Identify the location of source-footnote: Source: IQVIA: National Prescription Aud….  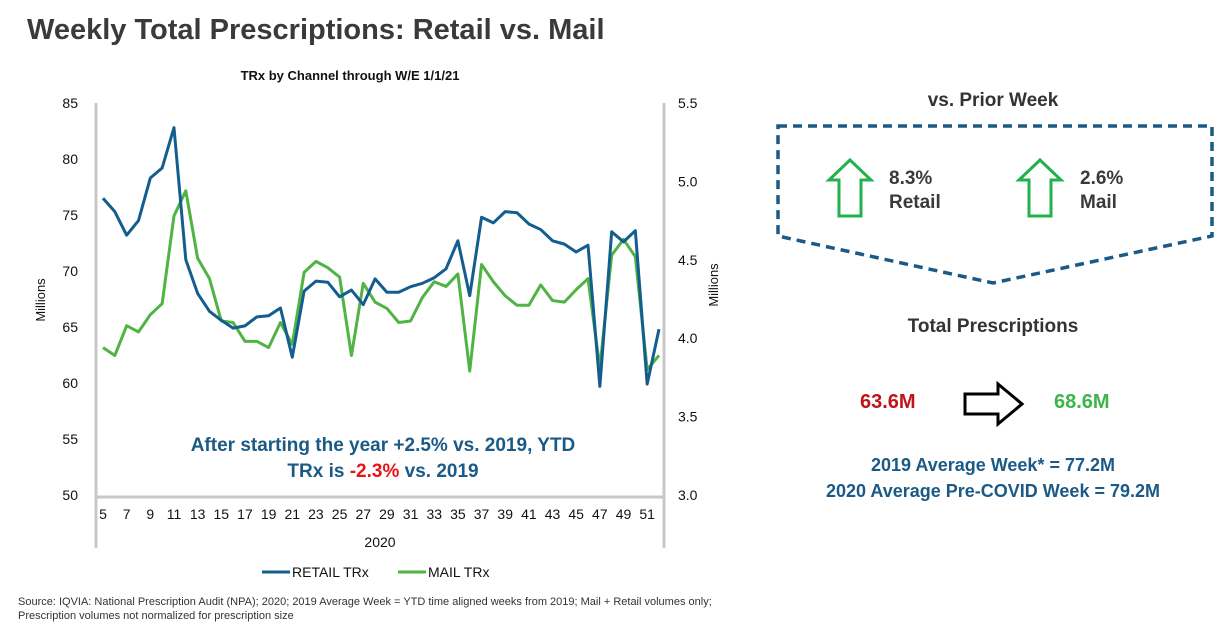
(365, 609).